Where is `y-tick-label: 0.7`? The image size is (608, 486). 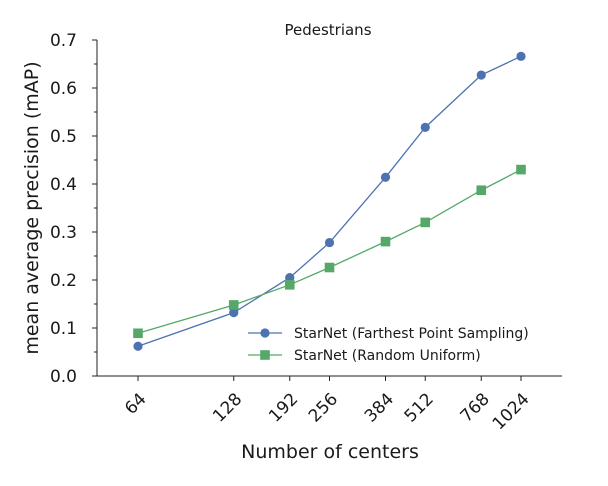 y-tick-label: 0.7 is located at coordinates (63, 41).